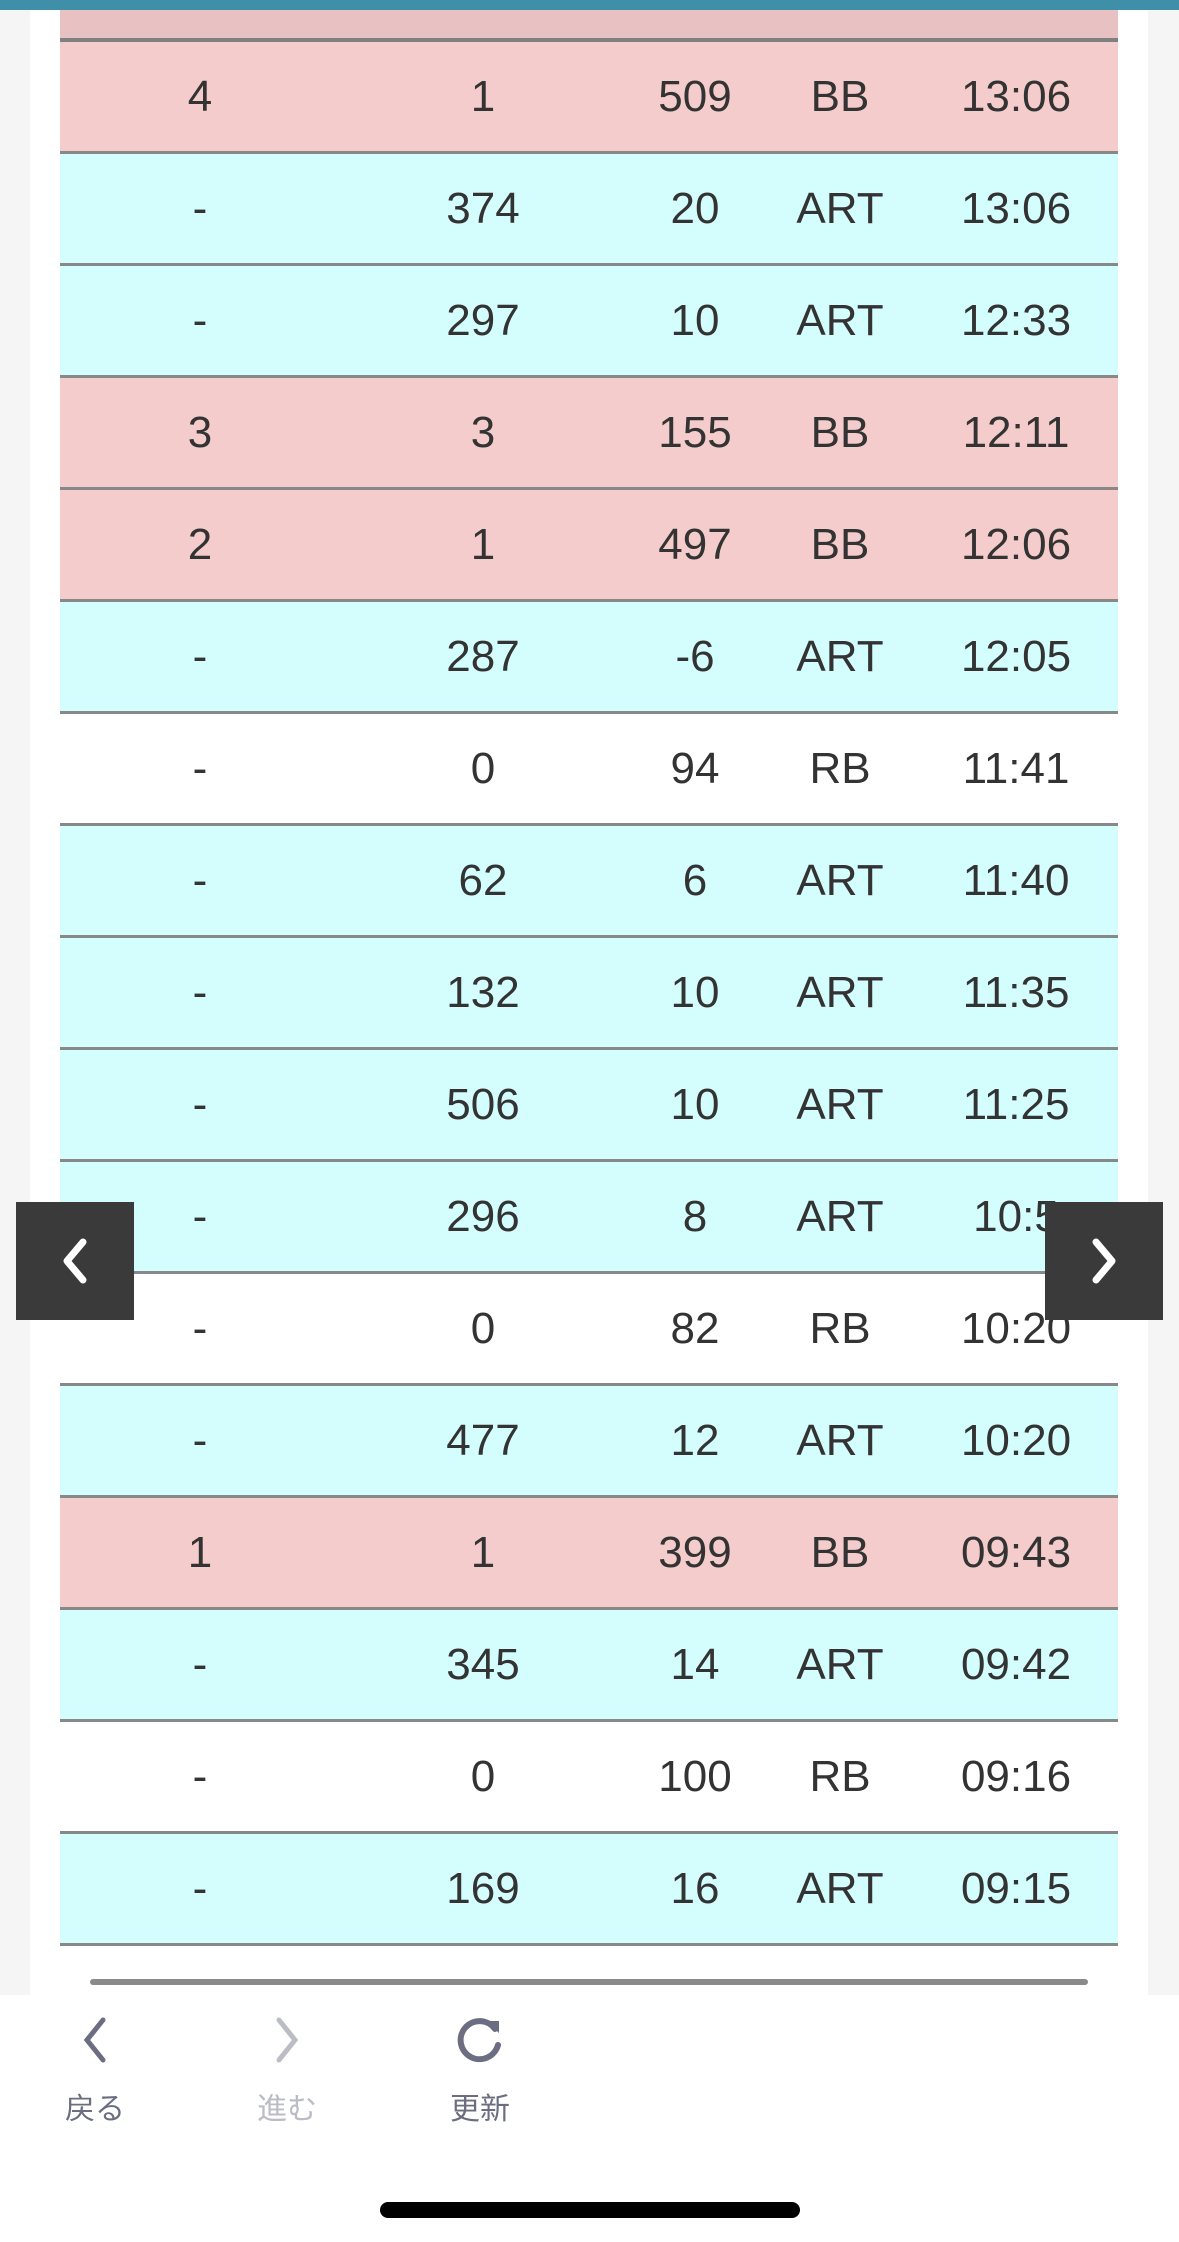 Image resolution: width=1179 pixels, height=2242 pixels. Describe the element at coordinates (589, 26) in the screenshot. I see `partial-row` at that location.